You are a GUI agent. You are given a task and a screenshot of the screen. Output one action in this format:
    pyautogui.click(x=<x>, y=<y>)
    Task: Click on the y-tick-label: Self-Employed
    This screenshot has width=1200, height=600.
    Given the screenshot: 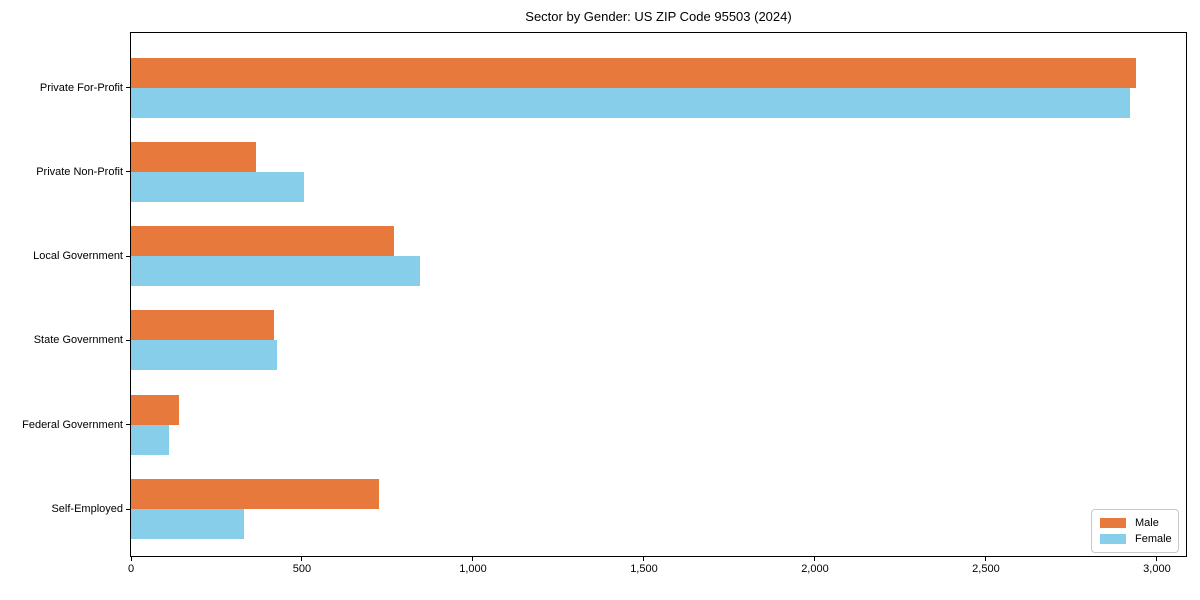 What is the action you would take?
    pyautogui.click(x=87, y=509)
    